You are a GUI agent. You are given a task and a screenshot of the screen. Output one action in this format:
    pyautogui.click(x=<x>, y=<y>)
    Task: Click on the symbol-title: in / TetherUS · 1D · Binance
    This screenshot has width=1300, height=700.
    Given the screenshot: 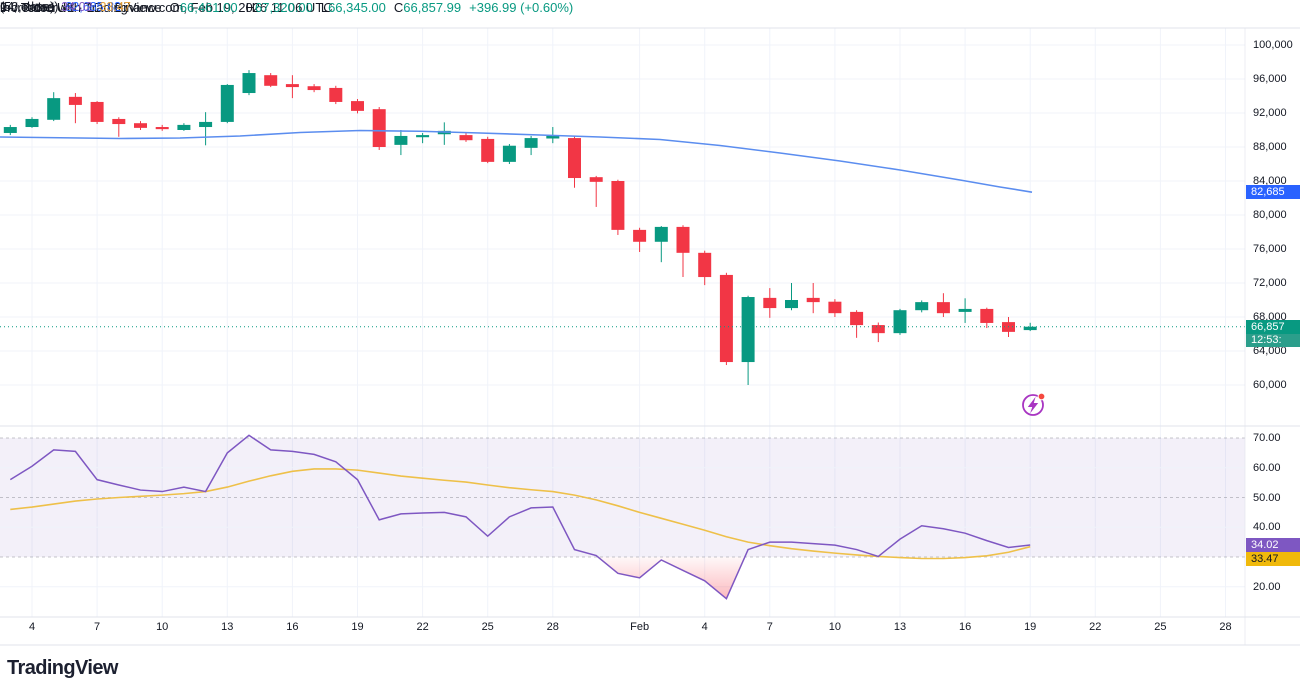 What is the action you would take?
    pyautogui.click(x=81, y=7)
    